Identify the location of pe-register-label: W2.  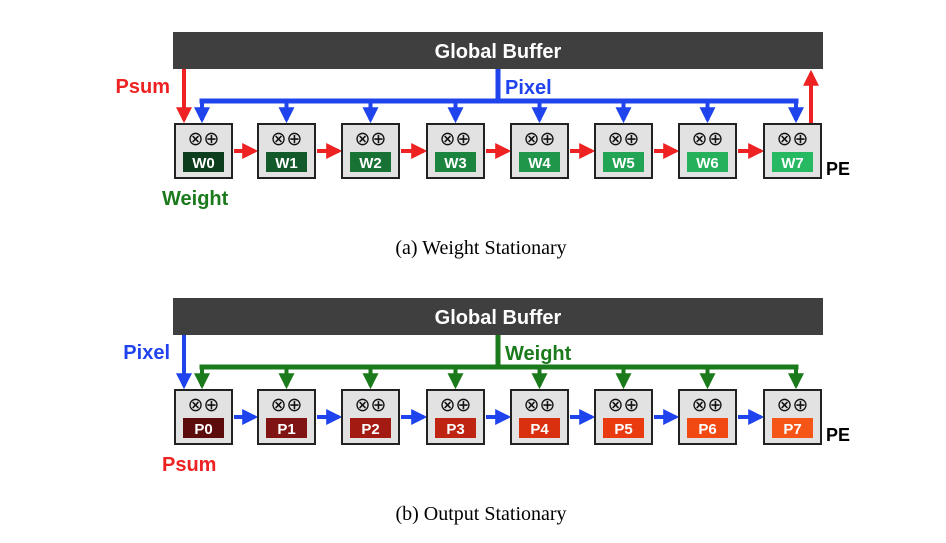
(370, 163).